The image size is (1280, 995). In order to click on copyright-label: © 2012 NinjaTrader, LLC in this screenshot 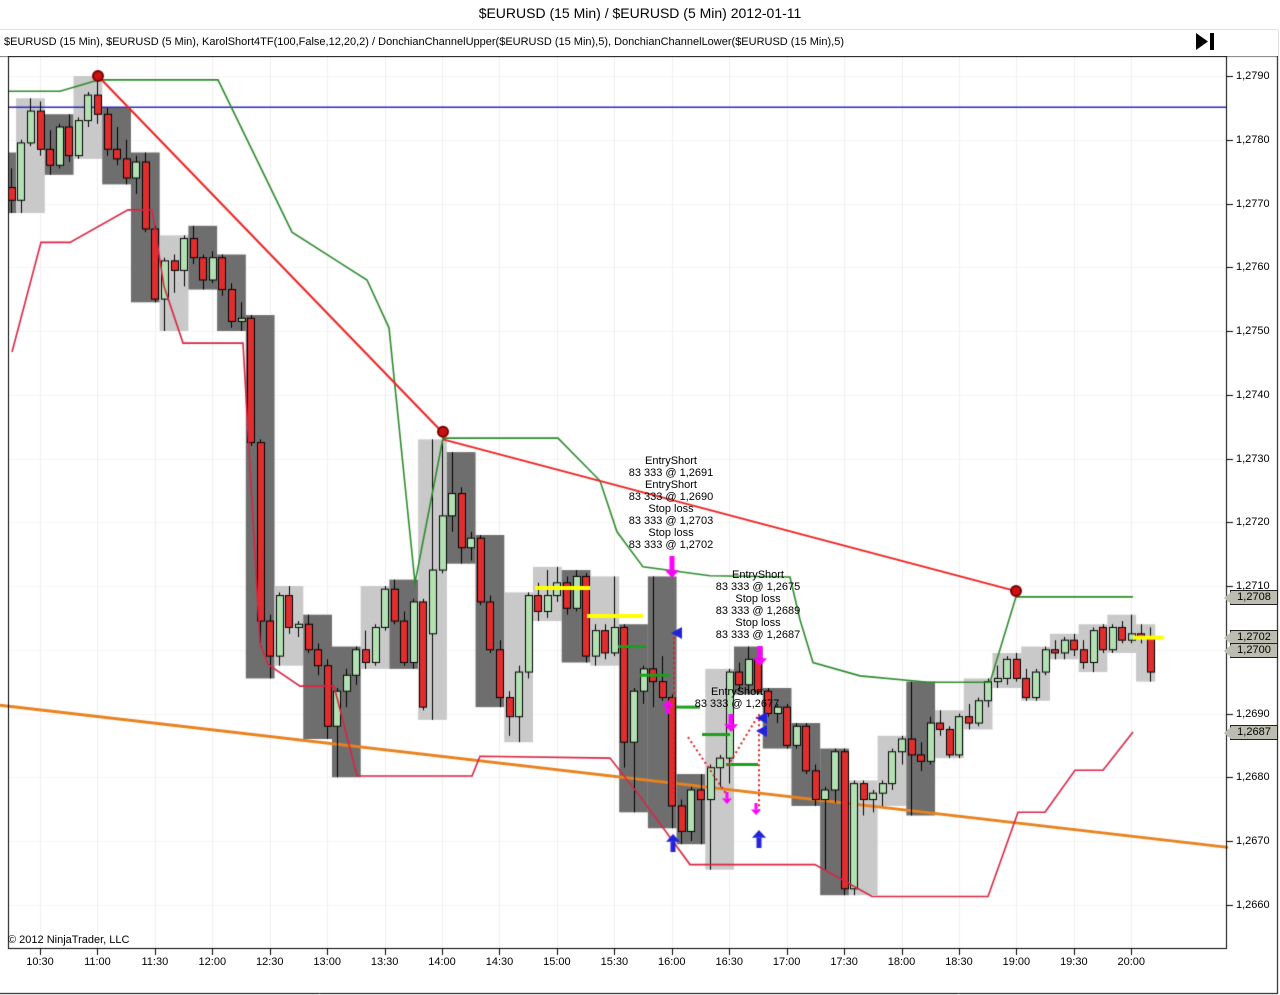, I will do `click(69, 940)`.